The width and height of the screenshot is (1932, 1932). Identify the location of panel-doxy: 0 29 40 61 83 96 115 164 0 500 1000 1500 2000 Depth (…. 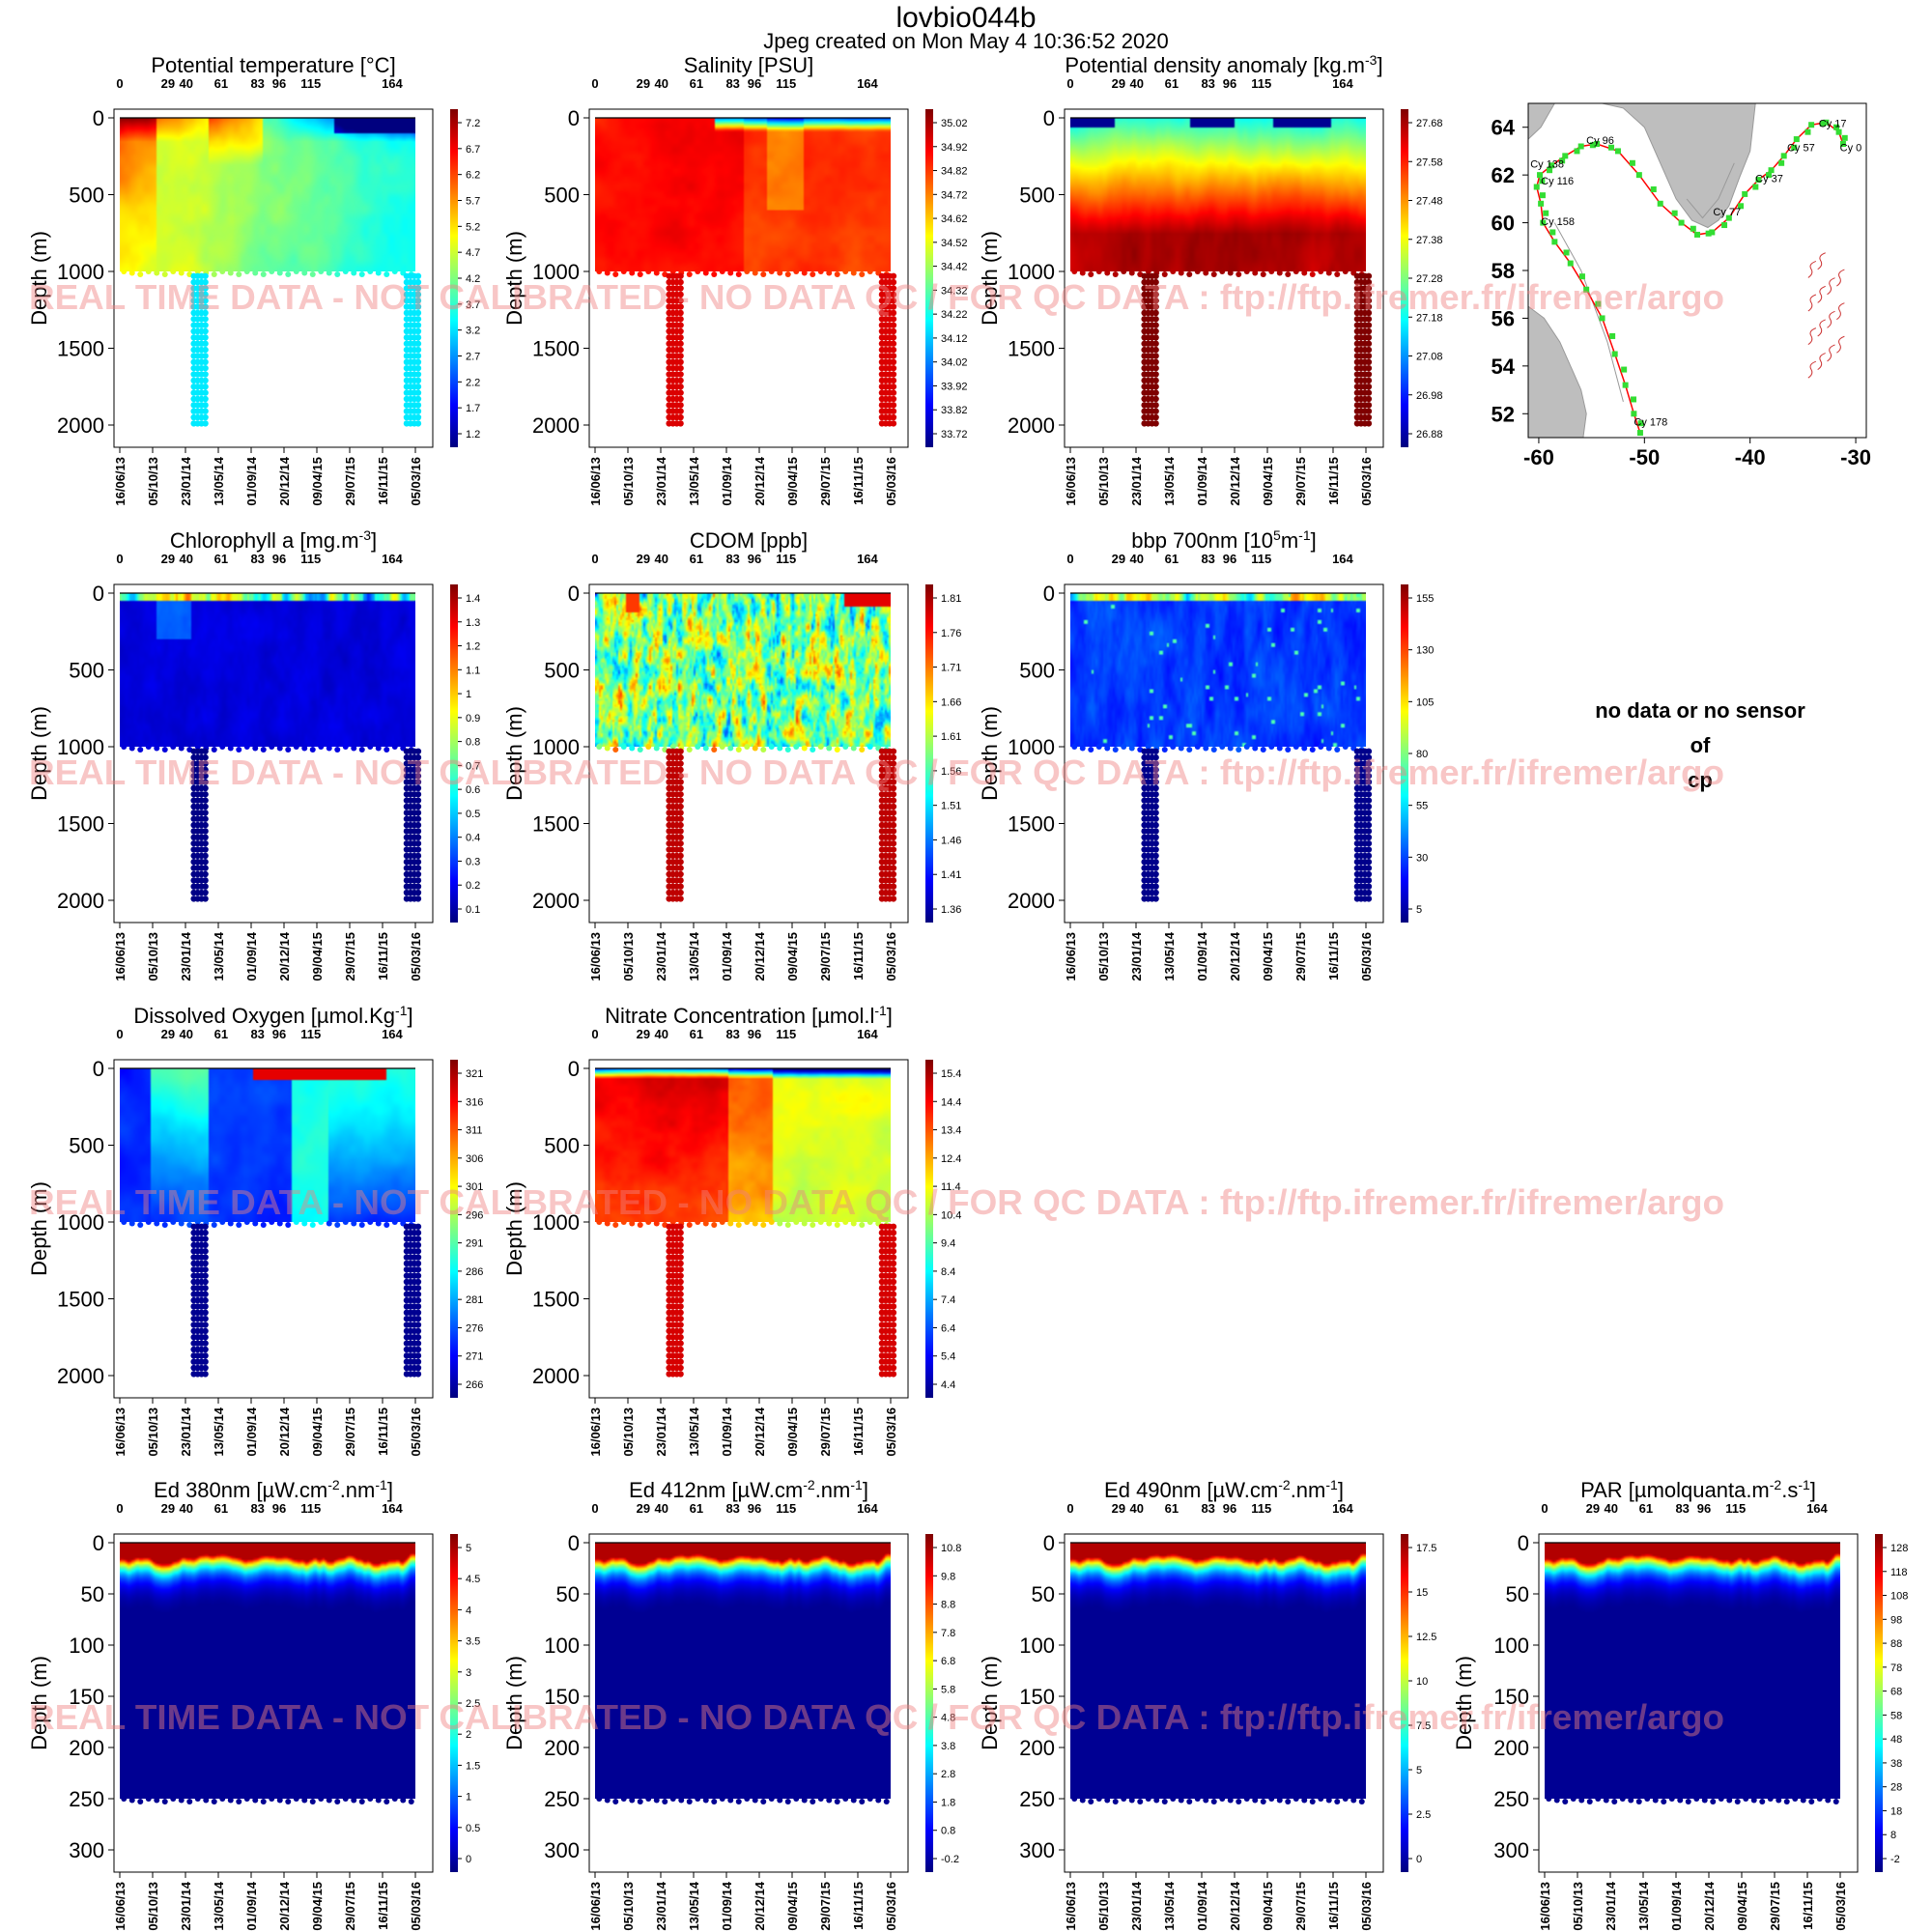
(255, 1230).